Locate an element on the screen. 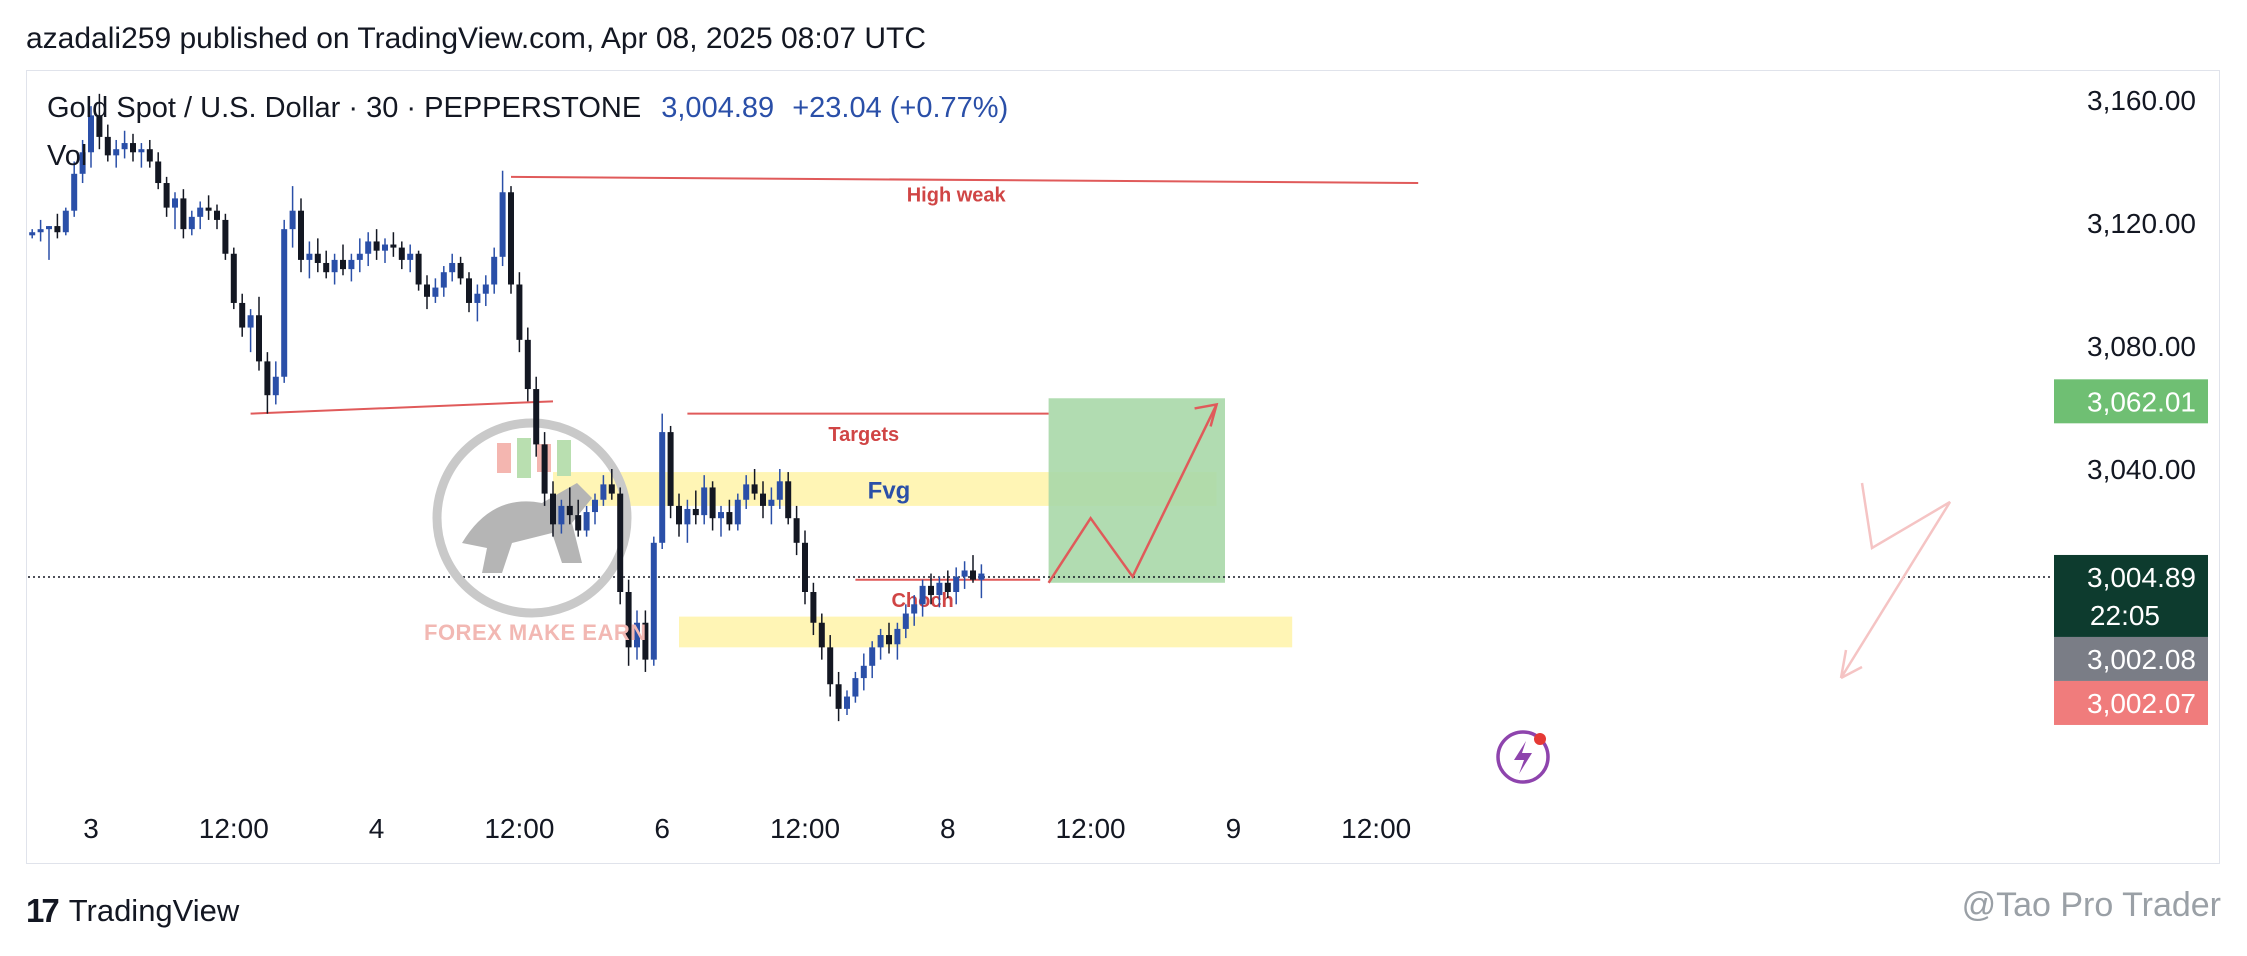  target-box is located at coordinates (1136, 490).